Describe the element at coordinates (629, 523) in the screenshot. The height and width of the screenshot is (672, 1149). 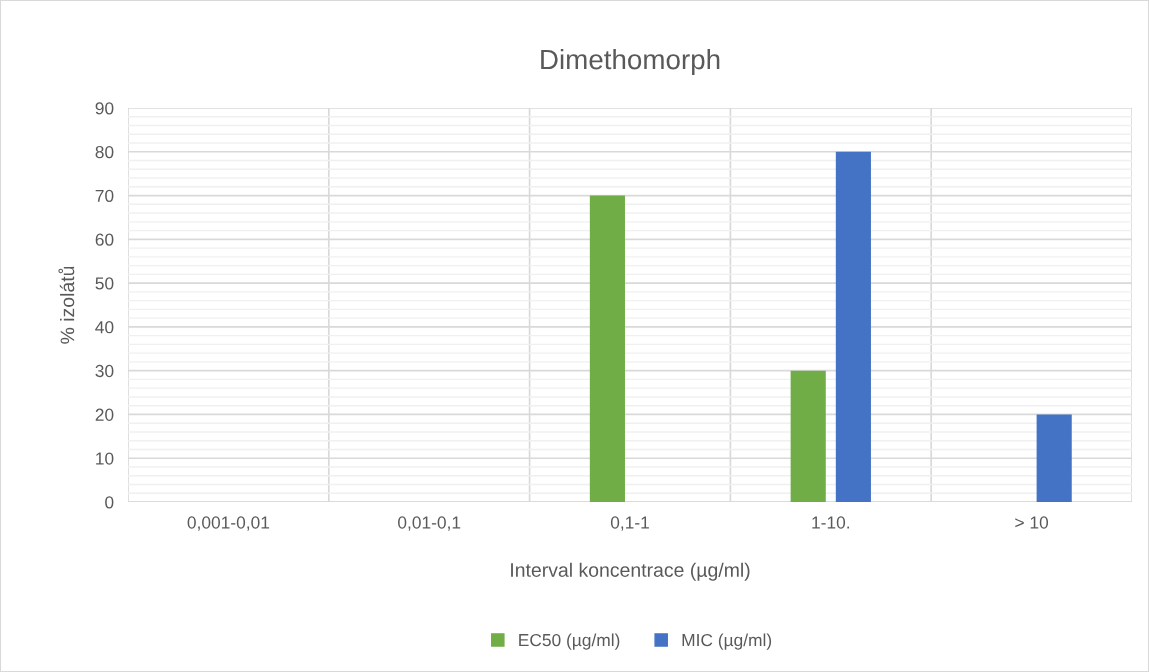
I see `x-tick-label: 0,1-1` at that location.